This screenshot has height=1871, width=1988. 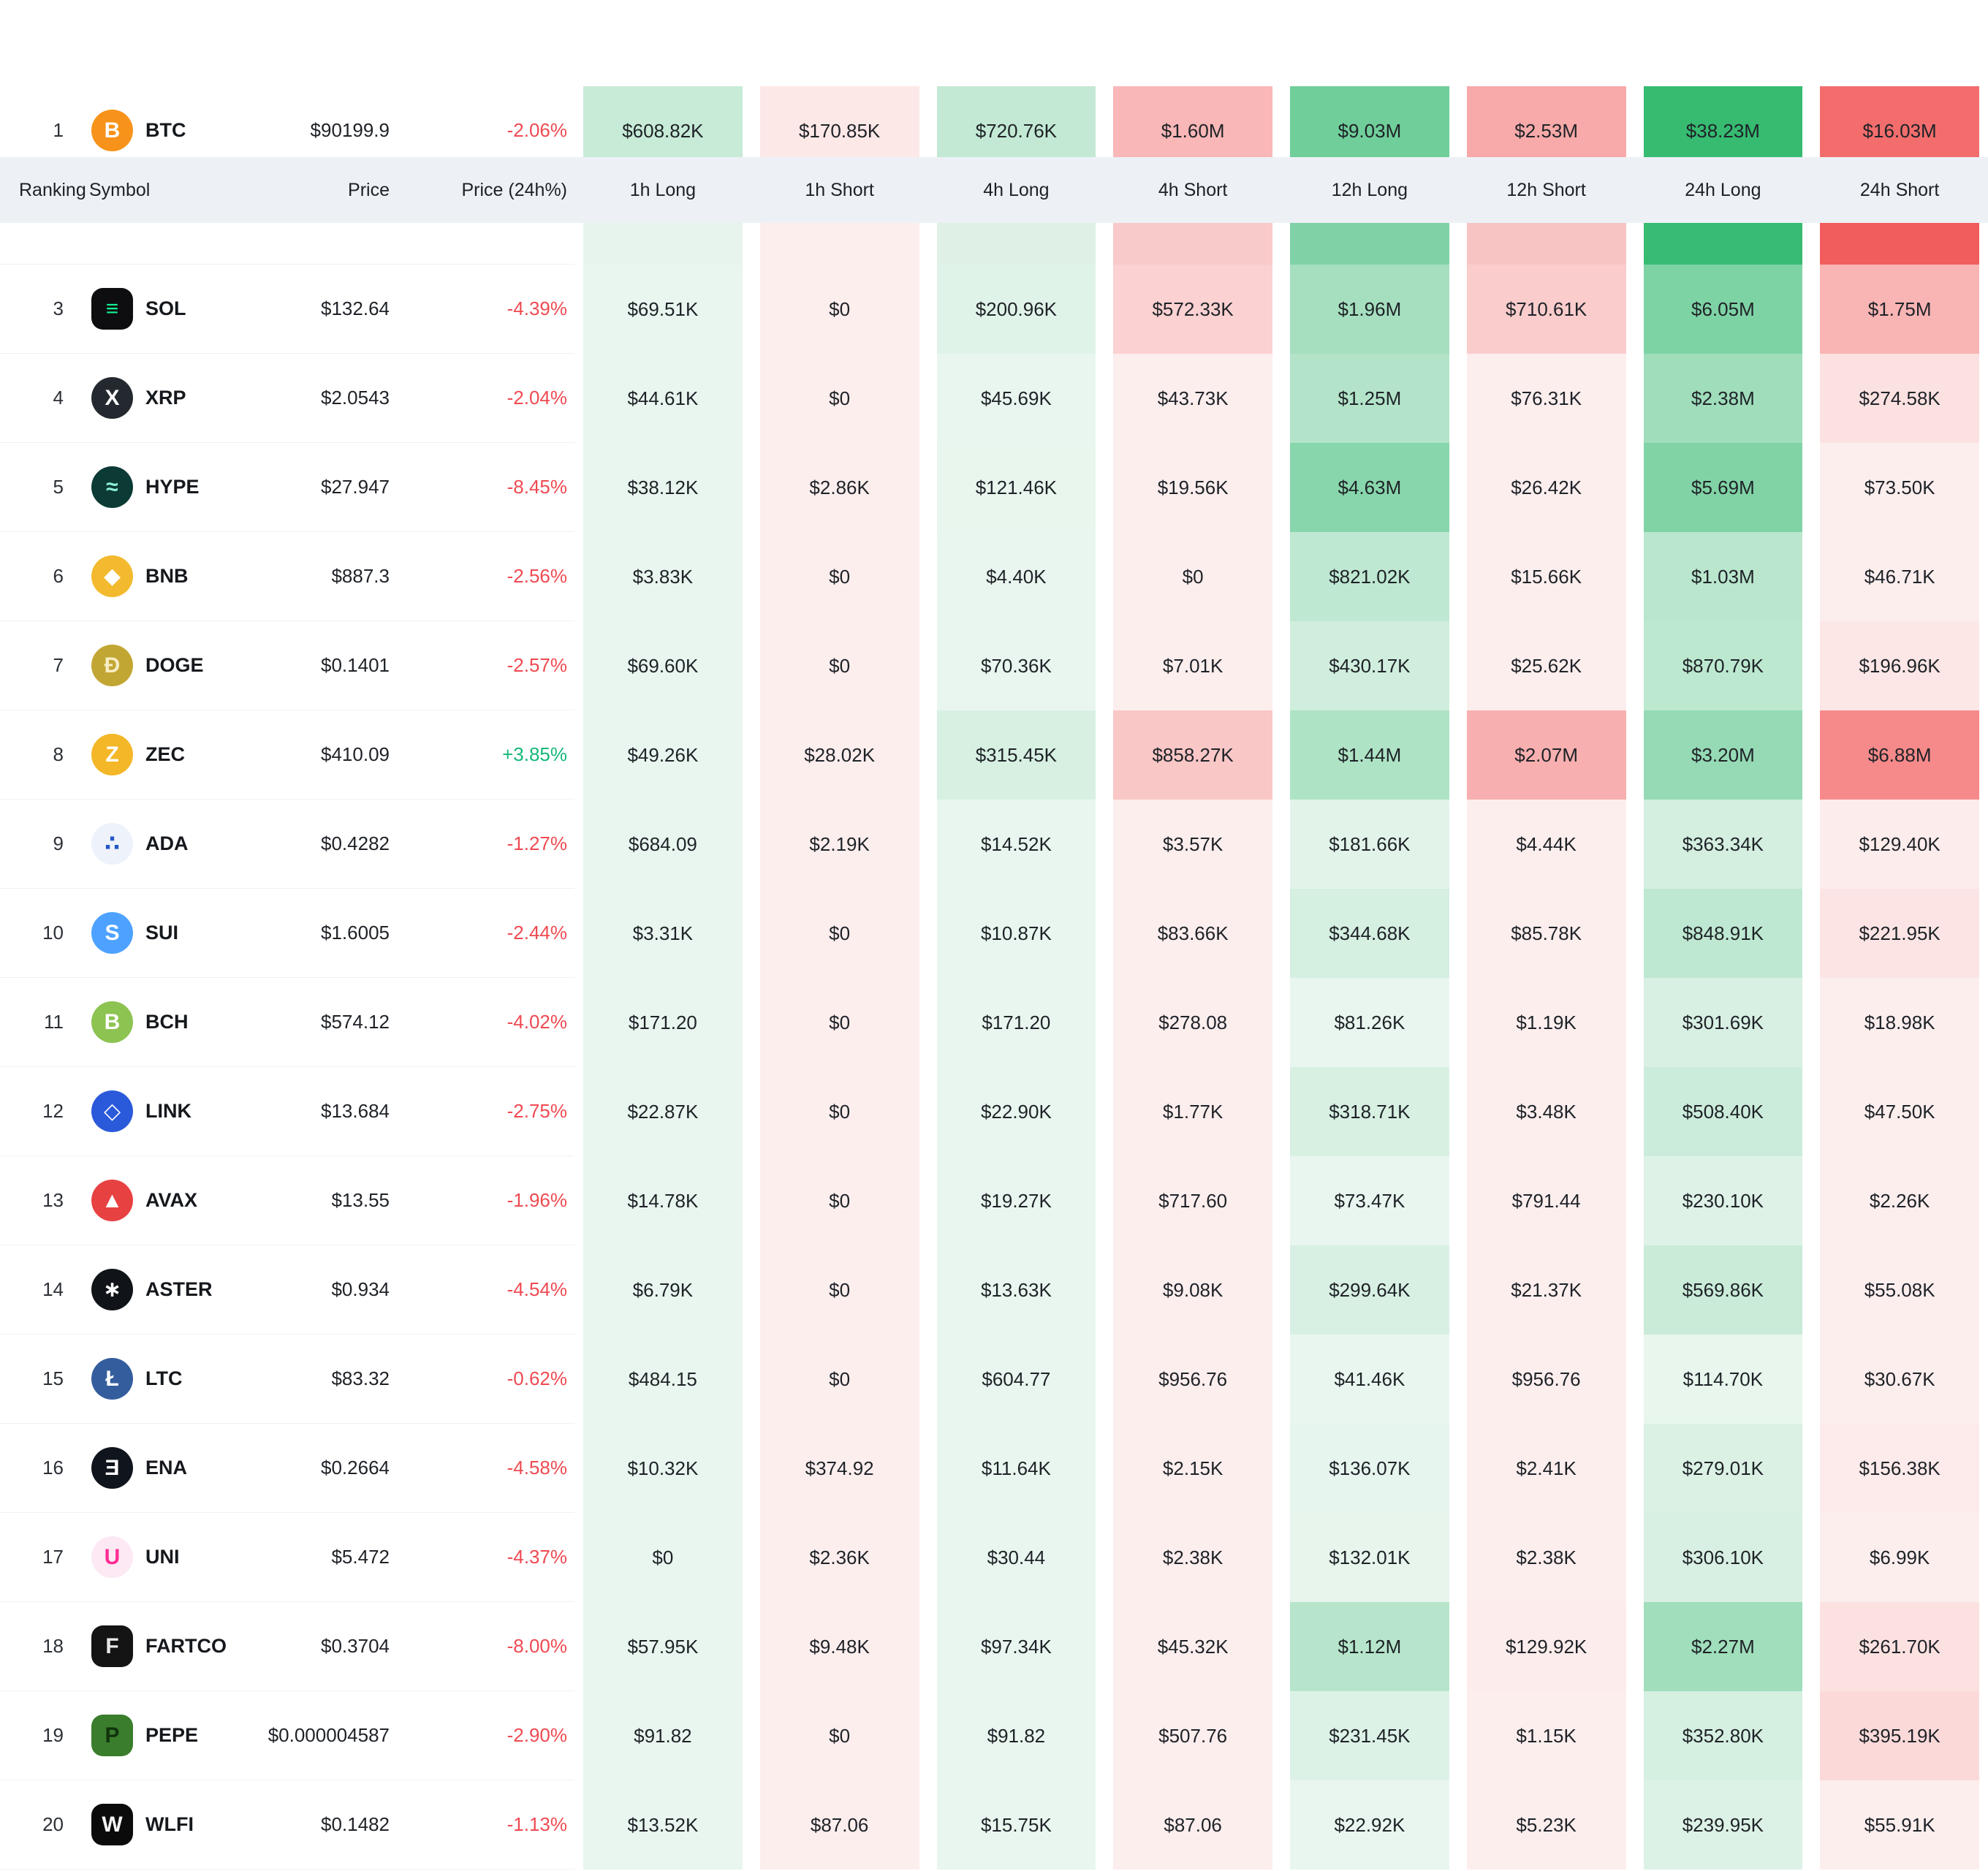 I want to click on heat-value: $30.67K, so click(x=1899, y=1379).